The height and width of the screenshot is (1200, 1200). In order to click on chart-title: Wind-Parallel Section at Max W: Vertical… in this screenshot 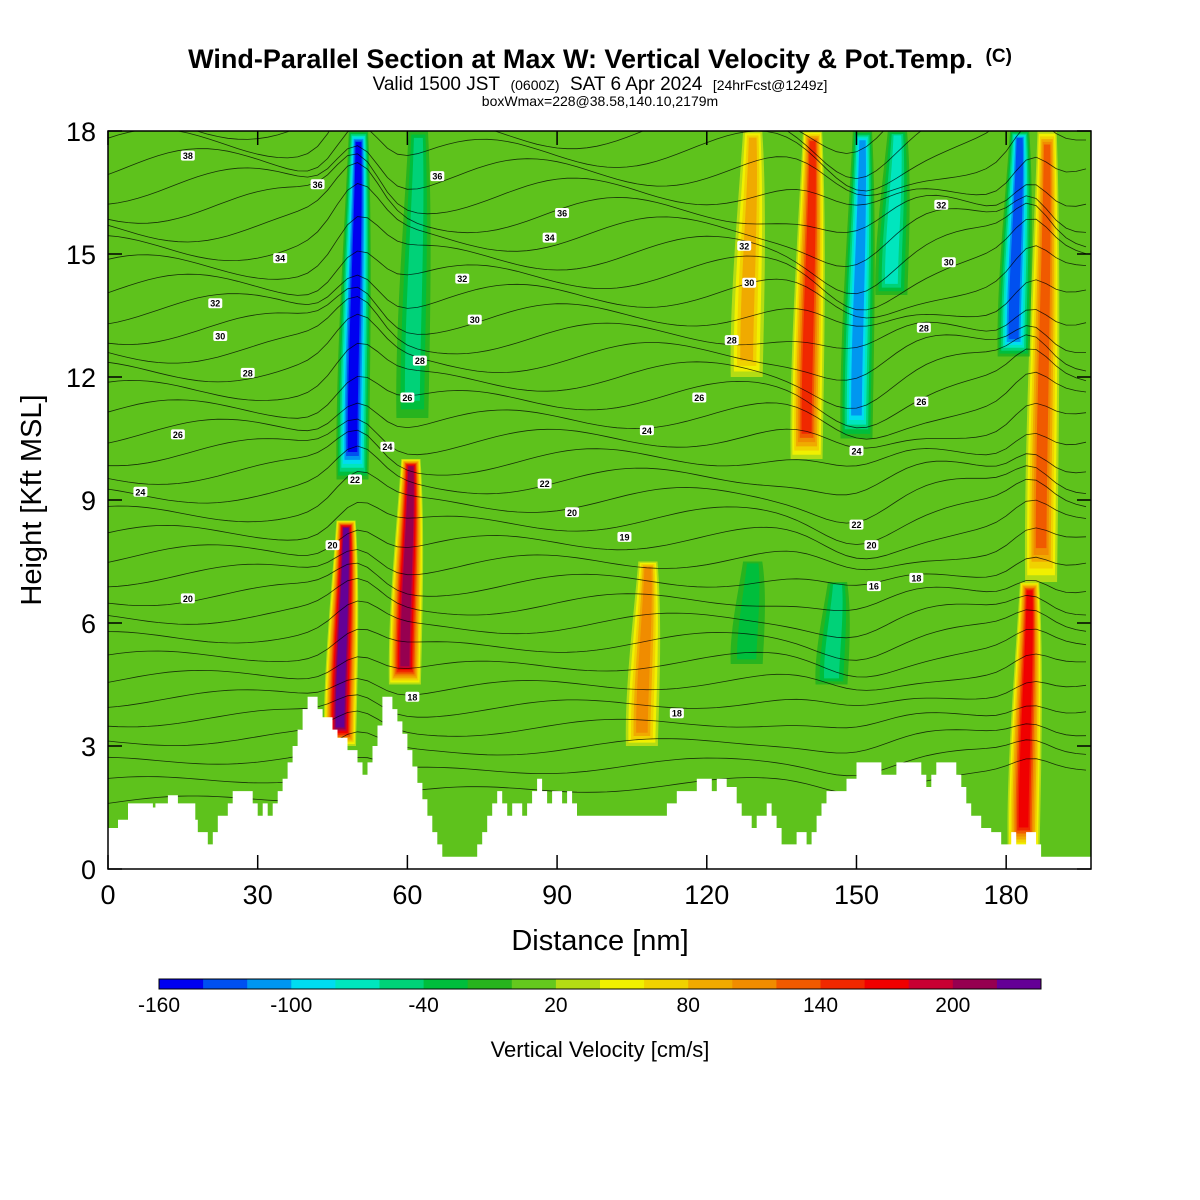, I will do `click(600, 59)`.